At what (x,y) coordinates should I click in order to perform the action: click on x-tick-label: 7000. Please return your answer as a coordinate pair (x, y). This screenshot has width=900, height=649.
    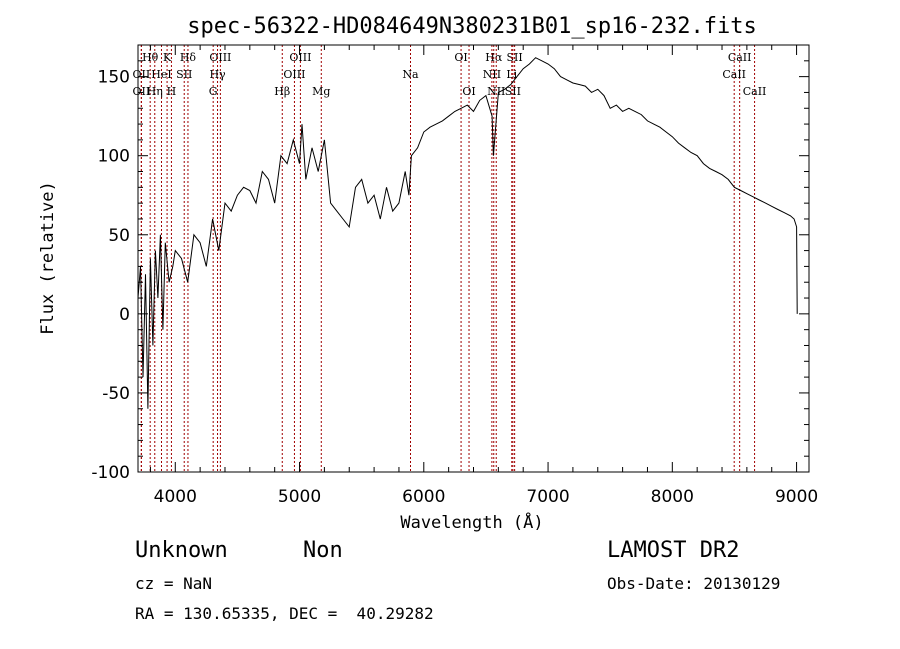
    Looking at the image, I should click on (547, 497).